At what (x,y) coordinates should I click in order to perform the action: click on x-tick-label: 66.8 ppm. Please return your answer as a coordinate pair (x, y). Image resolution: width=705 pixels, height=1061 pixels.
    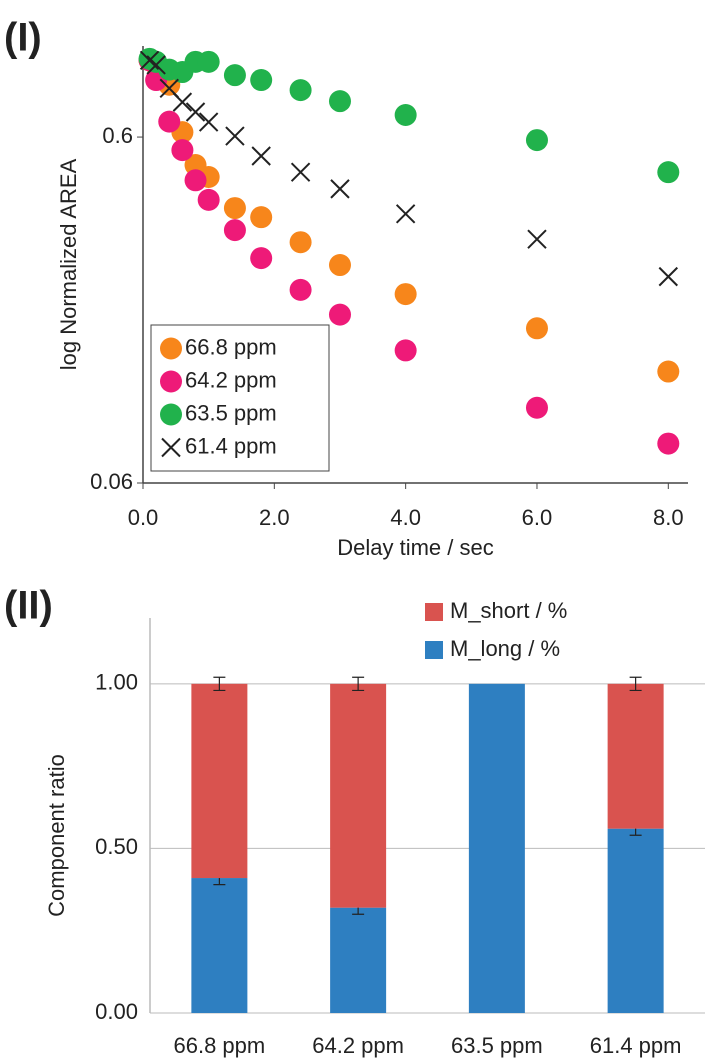
    Looking at the image, I should click on (220, 1045).